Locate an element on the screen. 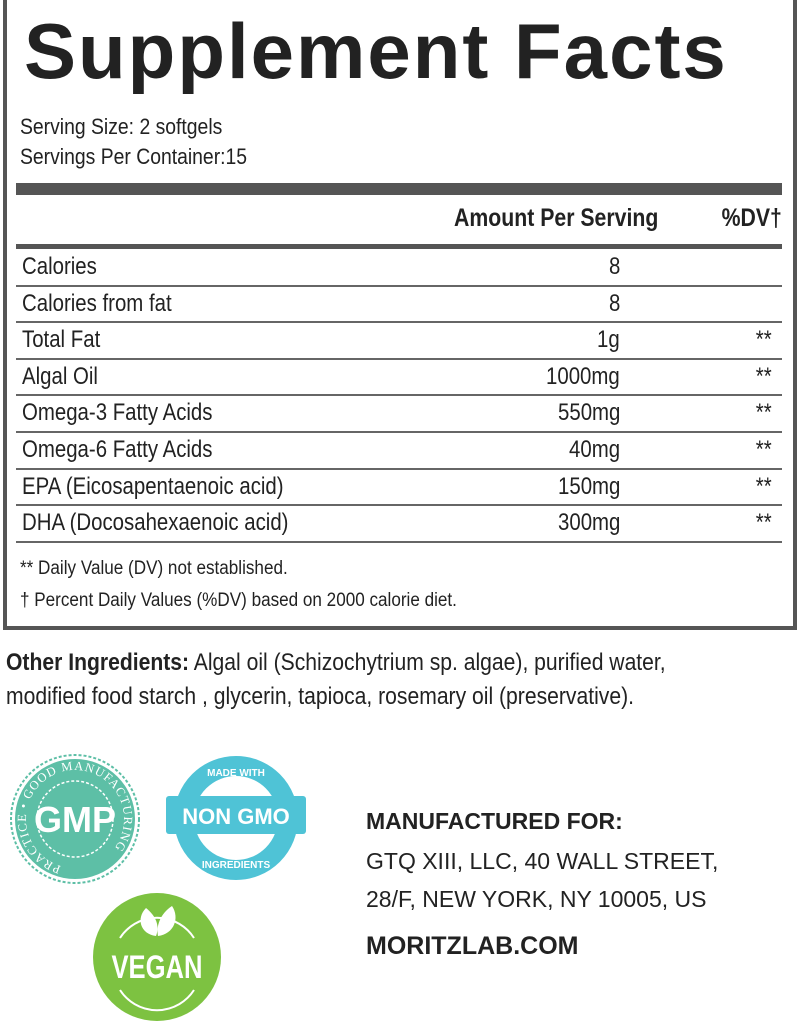 This screenshot has width=800, height=1024. ingredients-text: INGREDIENTS is located at coordinates (236, 865).